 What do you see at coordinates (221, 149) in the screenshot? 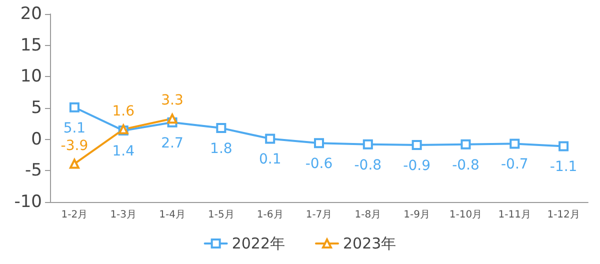
I see `data-label: 1.8` at bounding box center [221, 149].